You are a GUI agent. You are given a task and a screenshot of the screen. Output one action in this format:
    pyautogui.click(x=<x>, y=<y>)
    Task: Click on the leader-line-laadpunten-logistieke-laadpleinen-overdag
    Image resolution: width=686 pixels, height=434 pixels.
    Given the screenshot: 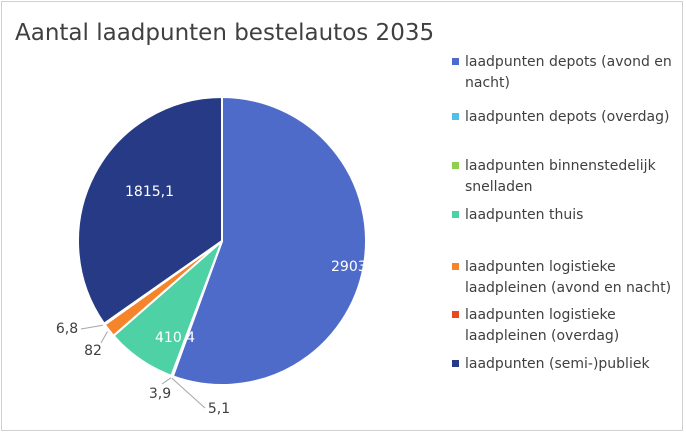 What is the action you would take?
    pyautogui.click(x=92, y=327)
    